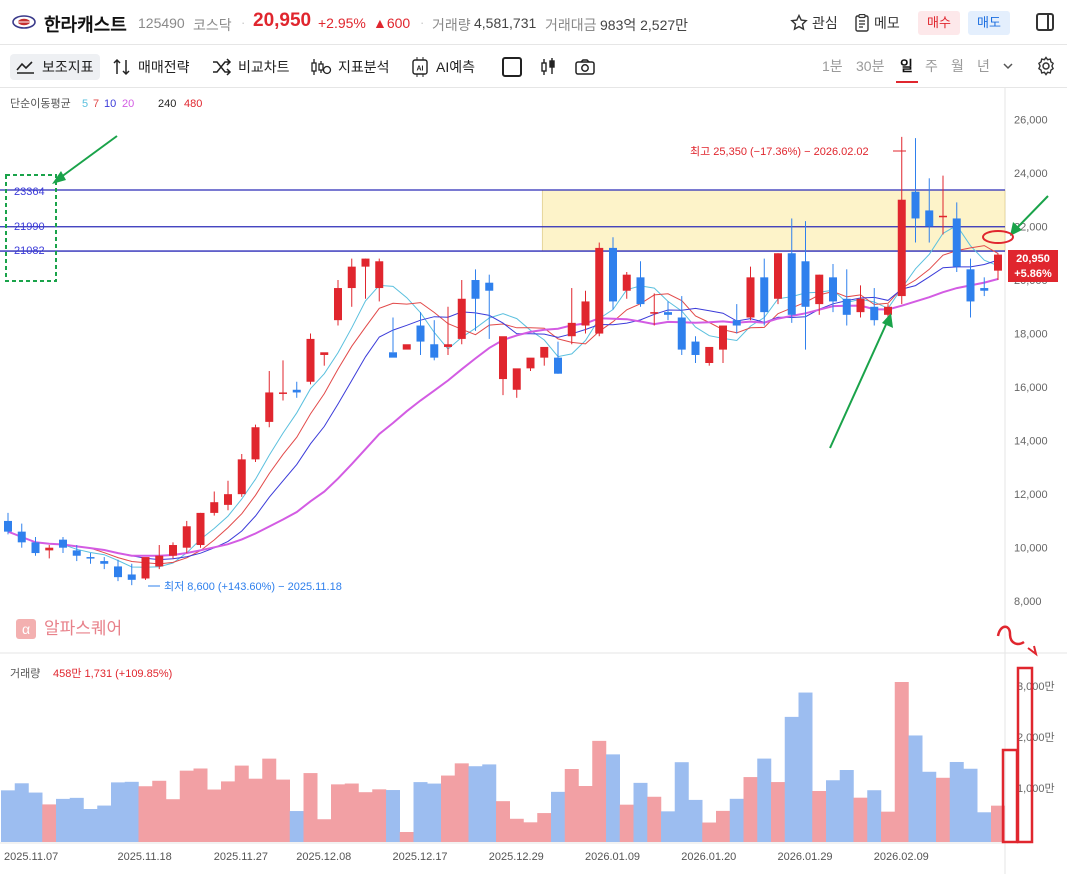  I want to click on strategy-button: 매매전략, so click(151, 67).